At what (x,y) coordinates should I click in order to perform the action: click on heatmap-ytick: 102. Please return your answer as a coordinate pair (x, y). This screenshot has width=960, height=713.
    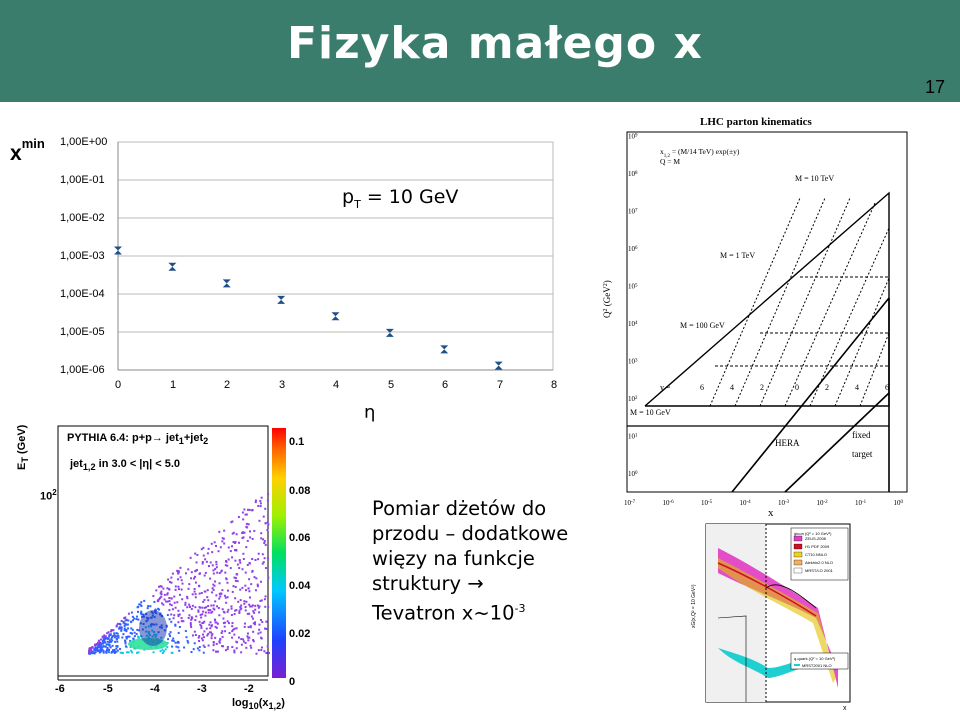
    Looking at the image, I should click on (48, 495).